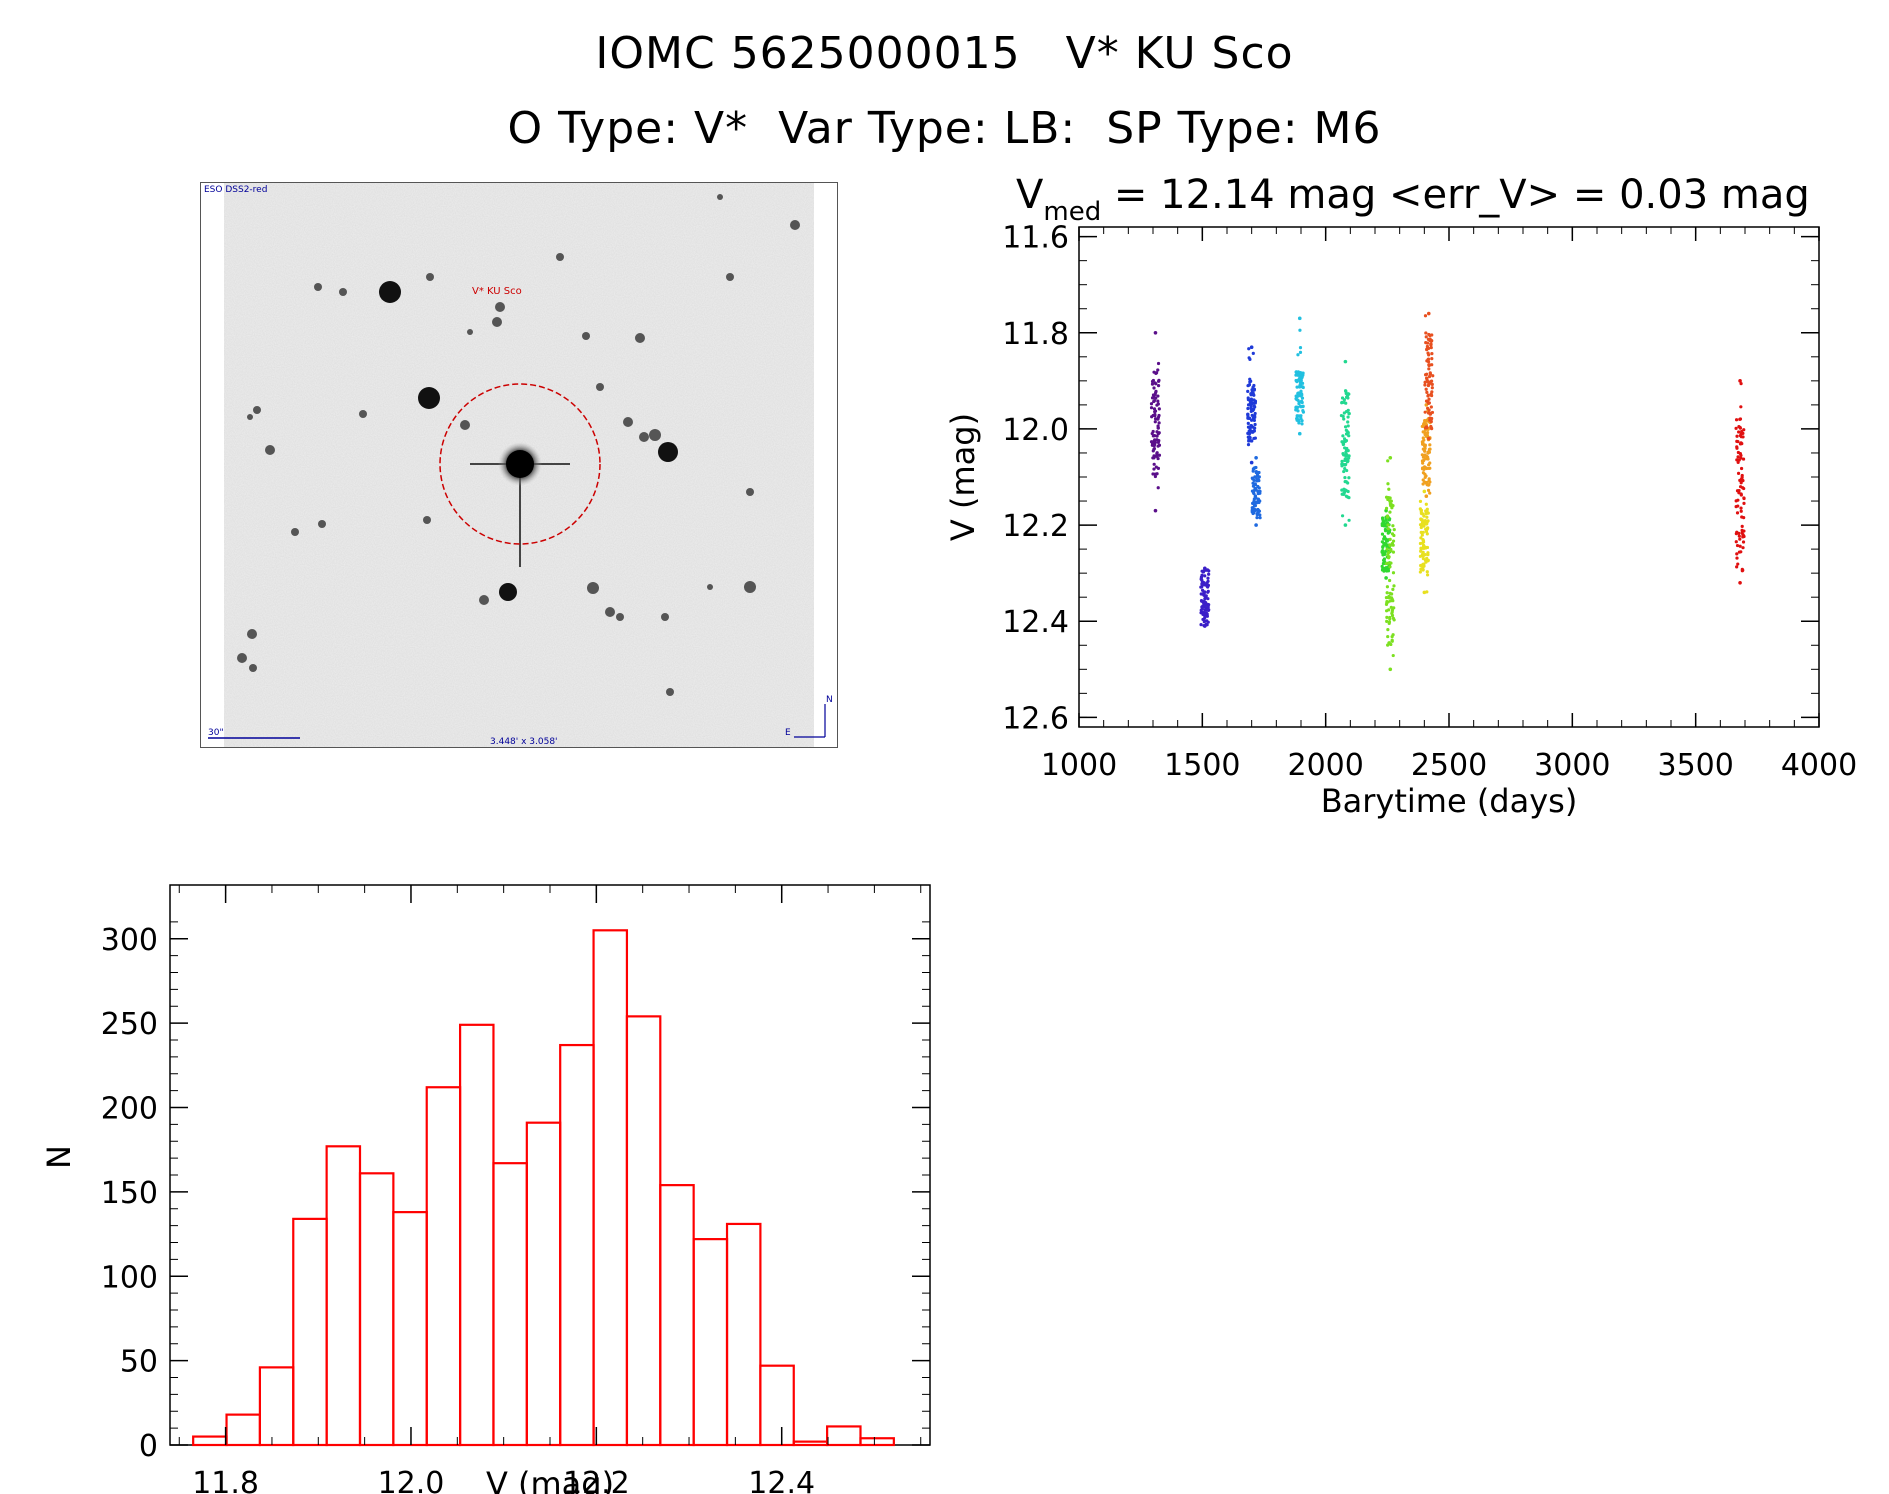 The height and width of the screenshot is (1494, 1889). I want to click on hist-ytick-label: 200, so click(129, 1109).